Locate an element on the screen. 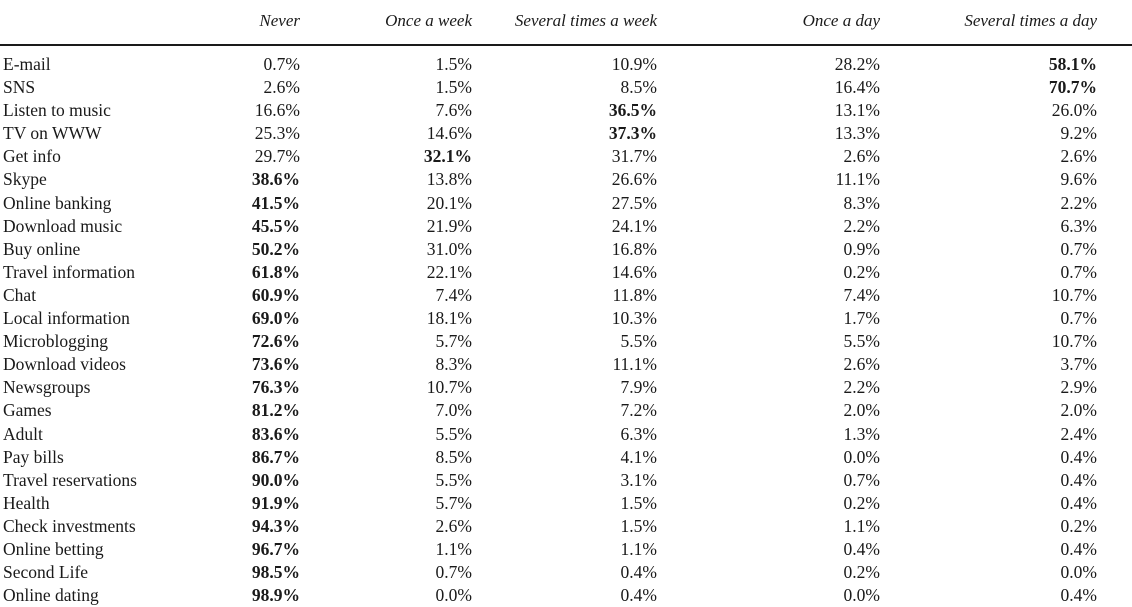 The image size is (1132, 607). header-divider is located at coordinates (566, 45).